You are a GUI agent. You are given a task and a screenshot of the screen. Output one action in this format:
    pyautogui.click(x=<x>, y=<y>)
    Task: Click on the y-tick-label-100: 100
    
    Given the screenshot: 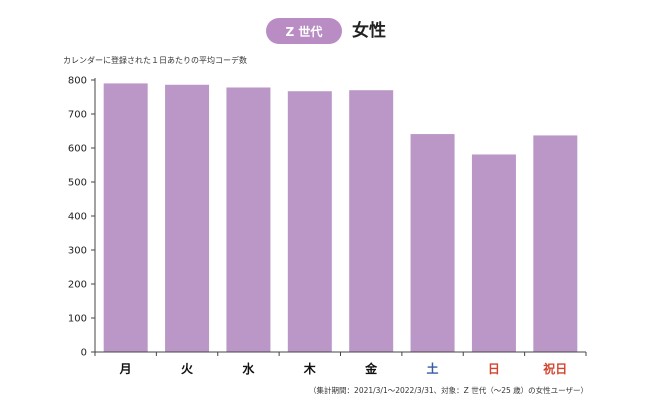 What is the action you would take?
    pyautogui.click(x=77, y=319)
    